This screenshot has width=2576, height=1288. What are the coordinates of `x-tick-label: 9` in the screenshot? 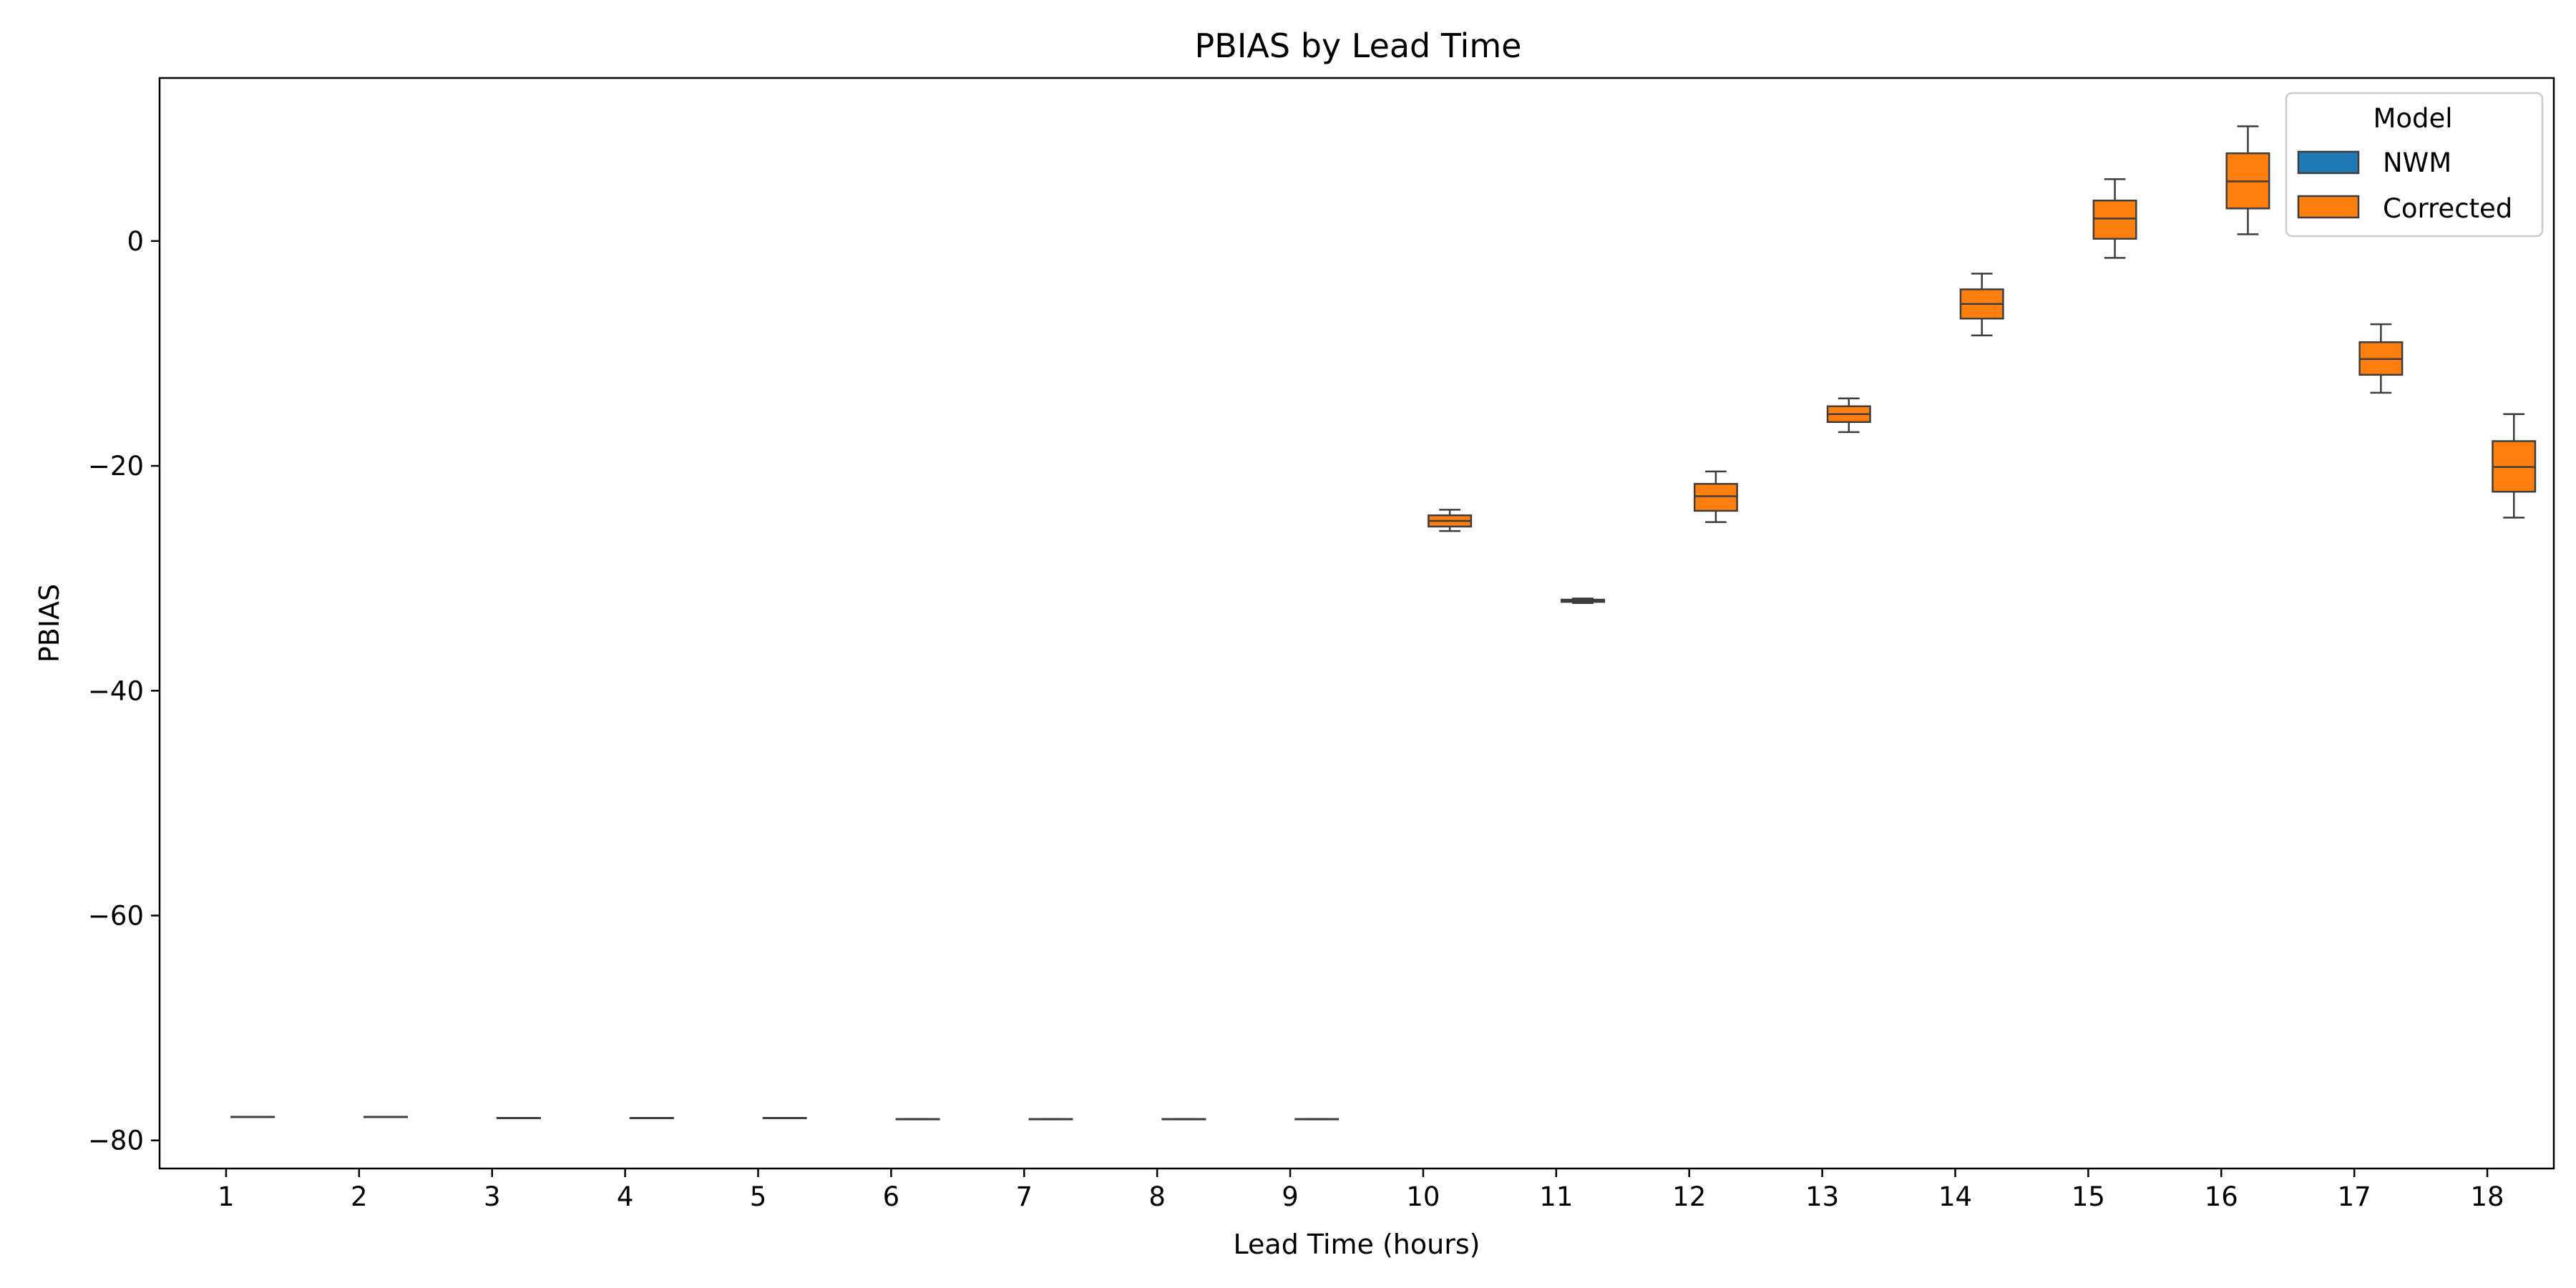 It's located at (1290, 1196).